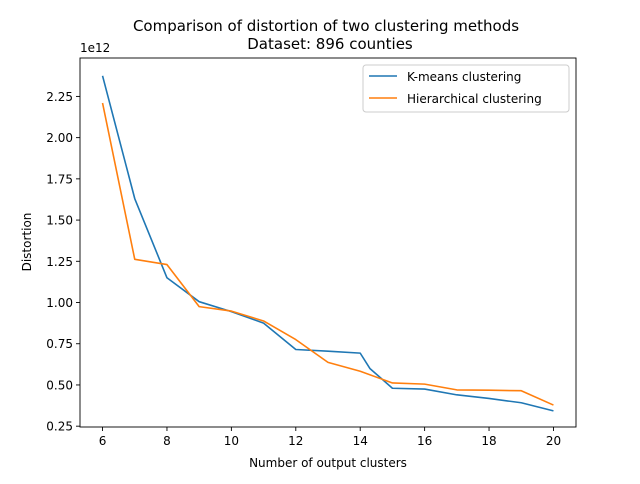 The width and height of the screenshot is (640, 484). I want to click on legend-box, so click(466, 88).